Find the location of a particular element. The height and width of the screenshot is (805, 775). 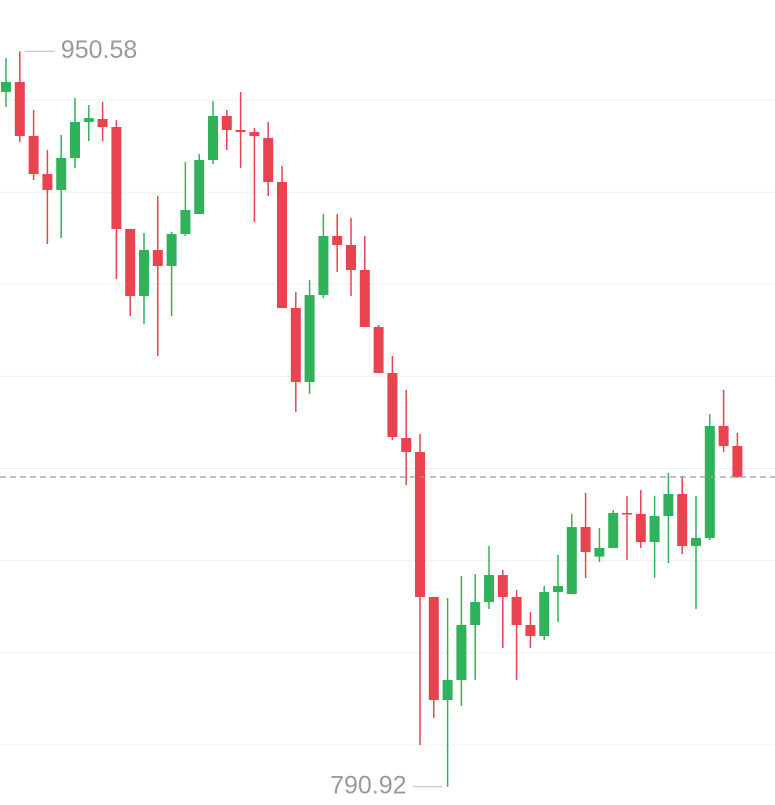

annotation-label: 950.58 is located at coordinates (99, 50).